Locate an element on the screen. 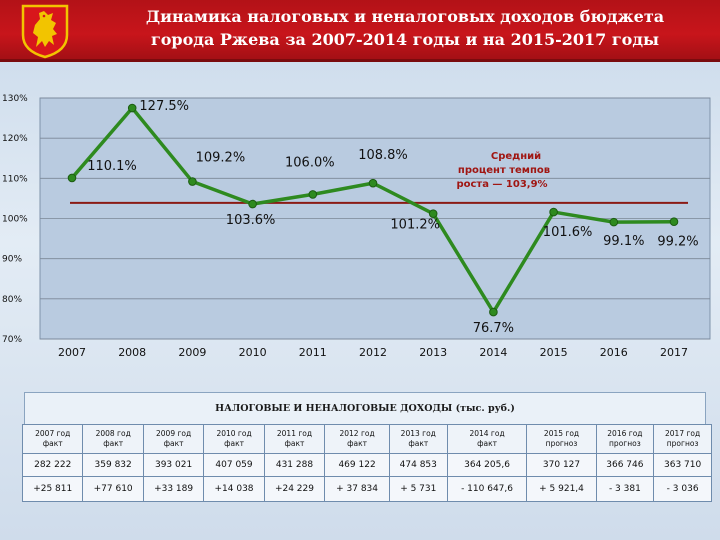 This screenshot has height=540, width=720. header-year: 2010 год is located at coordinates (234, 433).